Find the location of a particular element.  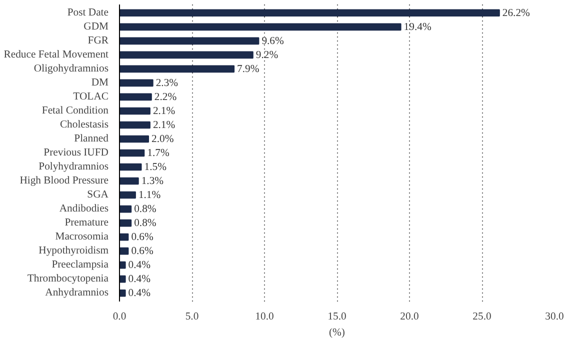

y-tick-label: SGA is located at coordinates (98, 195).